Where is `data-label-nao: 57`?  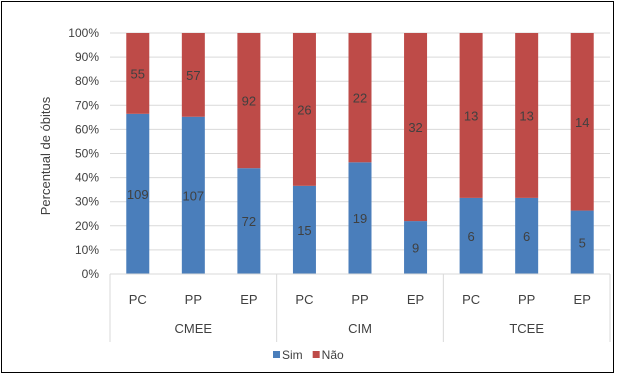
data-label-nao: 57 is located at coordinates (193, 75).